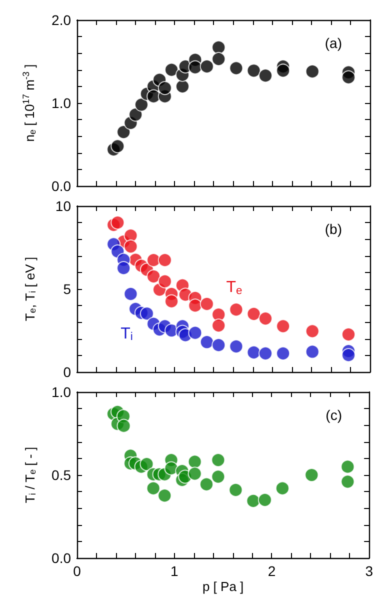 This screenshot has width=376, height=598. Describe the element at coordinates (223, 586) in the screenshot. I see `x-axis-title: p [ Pa ]` at that location.